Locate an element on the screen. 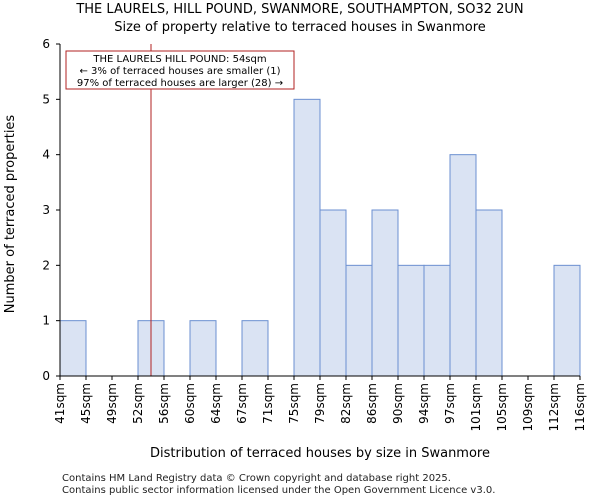 This screenshot has width=600, height=500. x-tick-label: 112sqm is located at coordinates (554, 407).